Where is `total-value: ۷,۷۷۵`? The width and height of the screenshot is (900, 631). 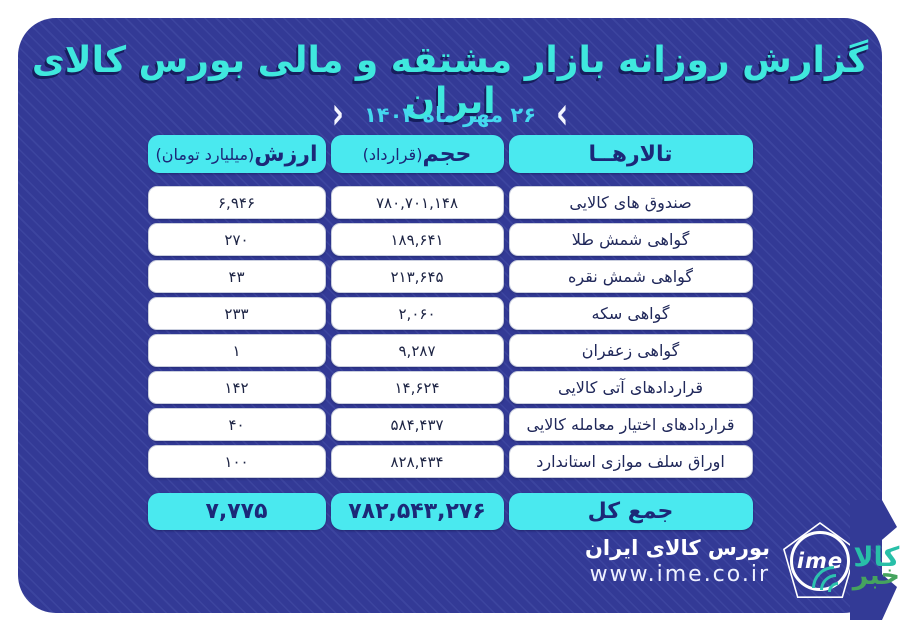
total-value: ۷,۷۷۵ is located at coordinates (236, 511).